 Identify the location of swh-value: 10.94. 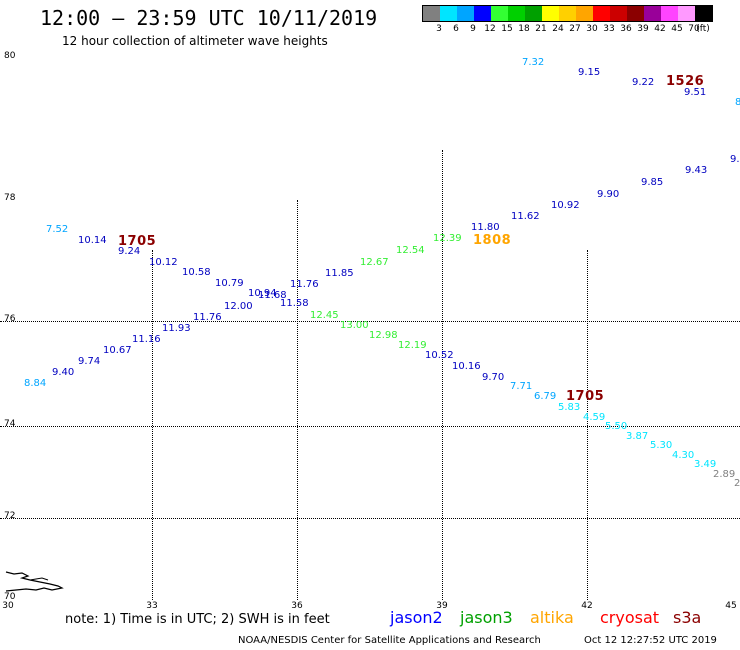
(262, 293).